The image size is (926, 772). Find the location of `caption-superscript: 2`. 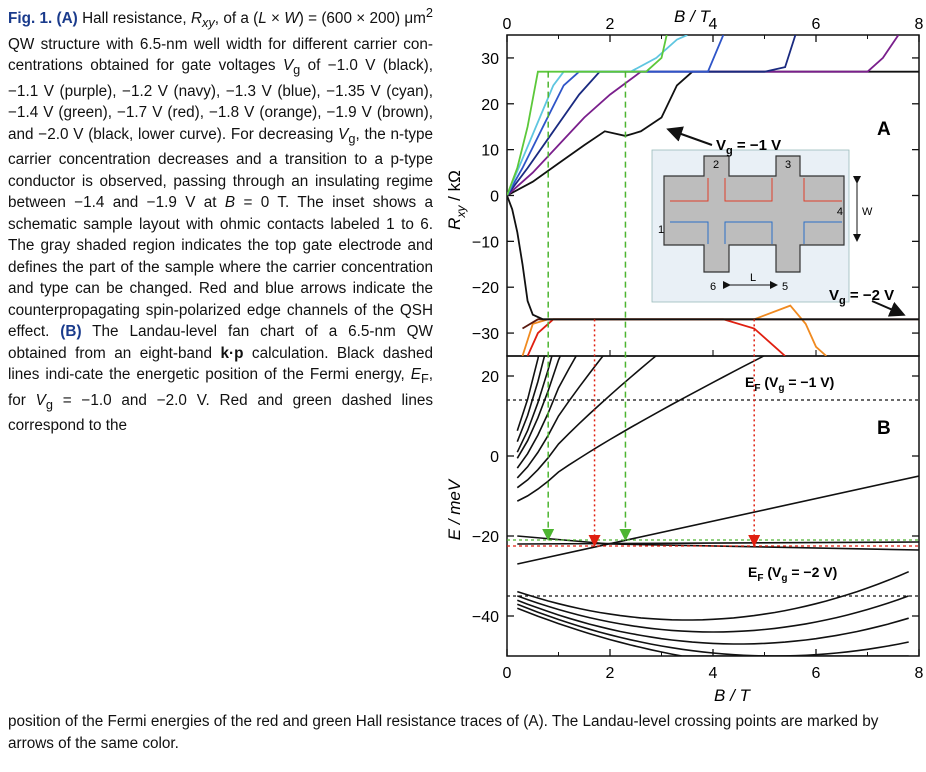

caption-superscript: 2 is located at coordinates (429, 12).